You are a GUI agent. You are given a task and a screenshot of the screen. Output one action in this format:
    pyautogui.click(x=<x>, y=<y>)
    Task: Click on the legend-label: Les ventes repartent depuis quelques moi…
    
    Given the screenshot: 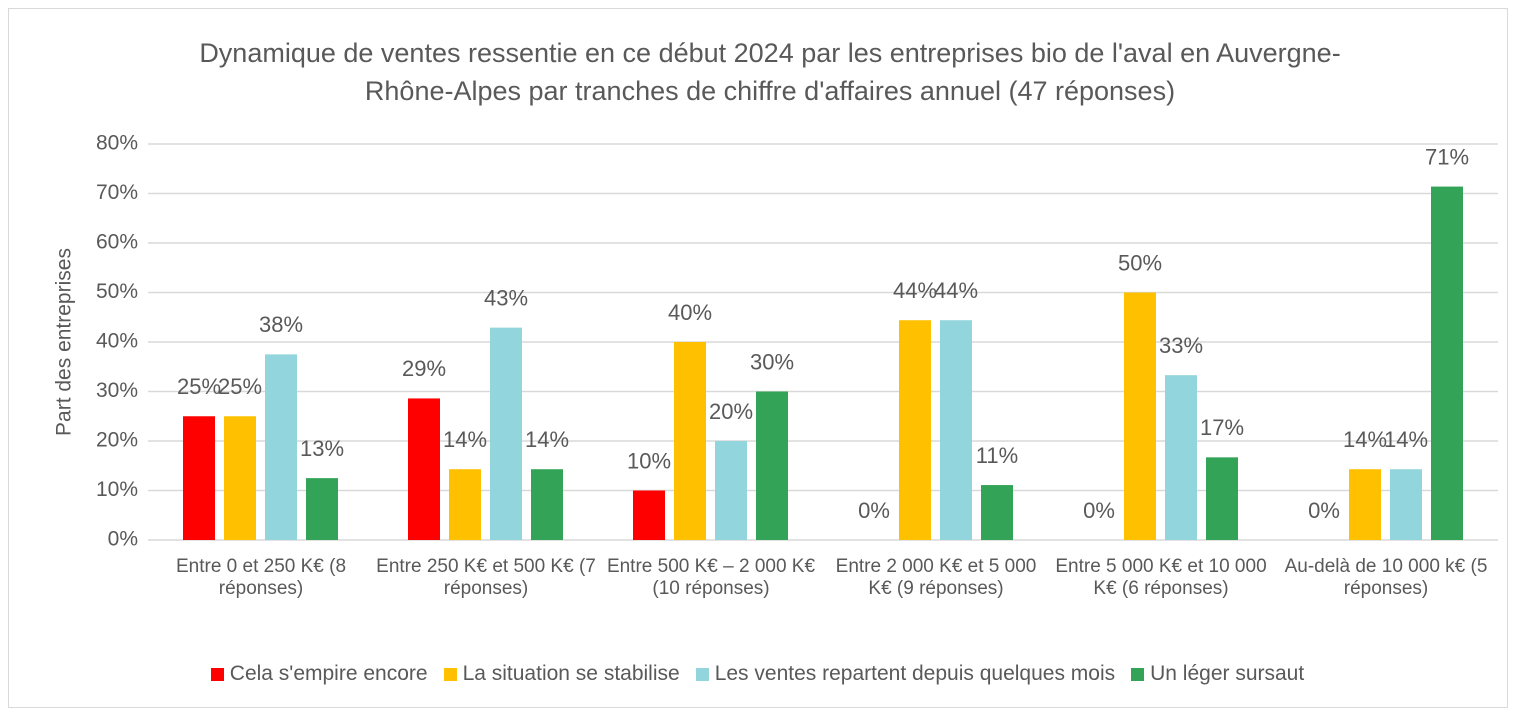 What is the action you would take?
    pyautogui.click(x=915, y=673)
    